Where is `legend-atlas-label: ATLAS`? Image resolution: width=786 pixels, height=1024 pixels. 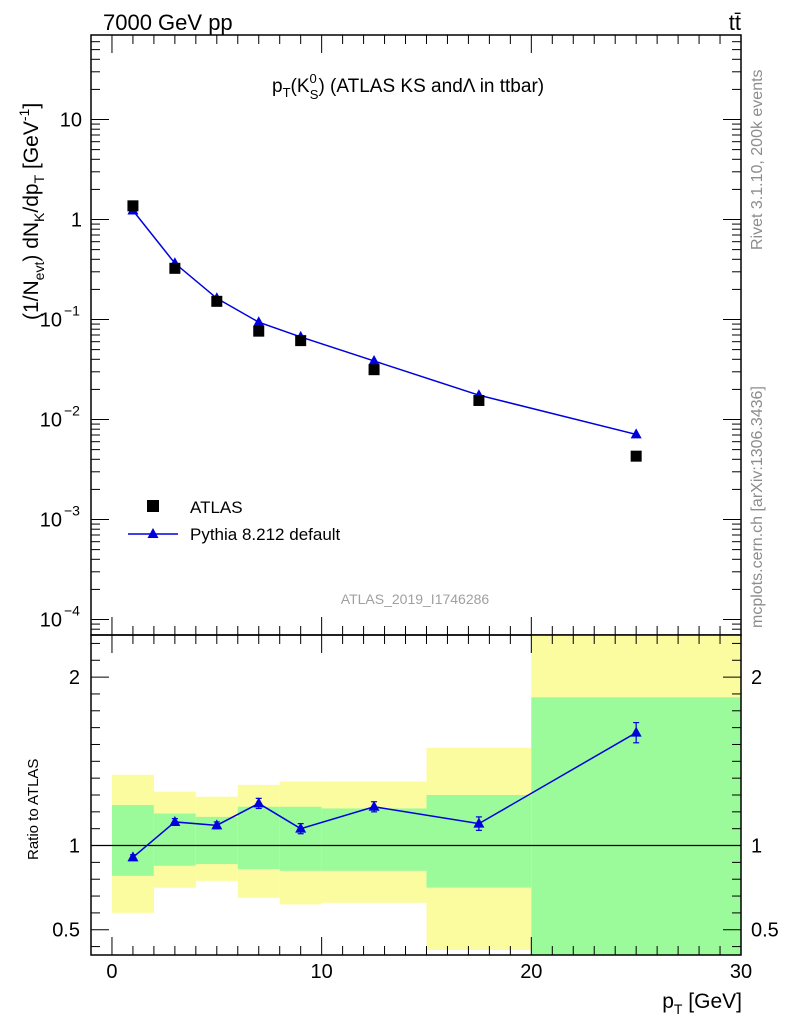
legend-atlas-label: ATLAS is located at coordinates (216, 507).